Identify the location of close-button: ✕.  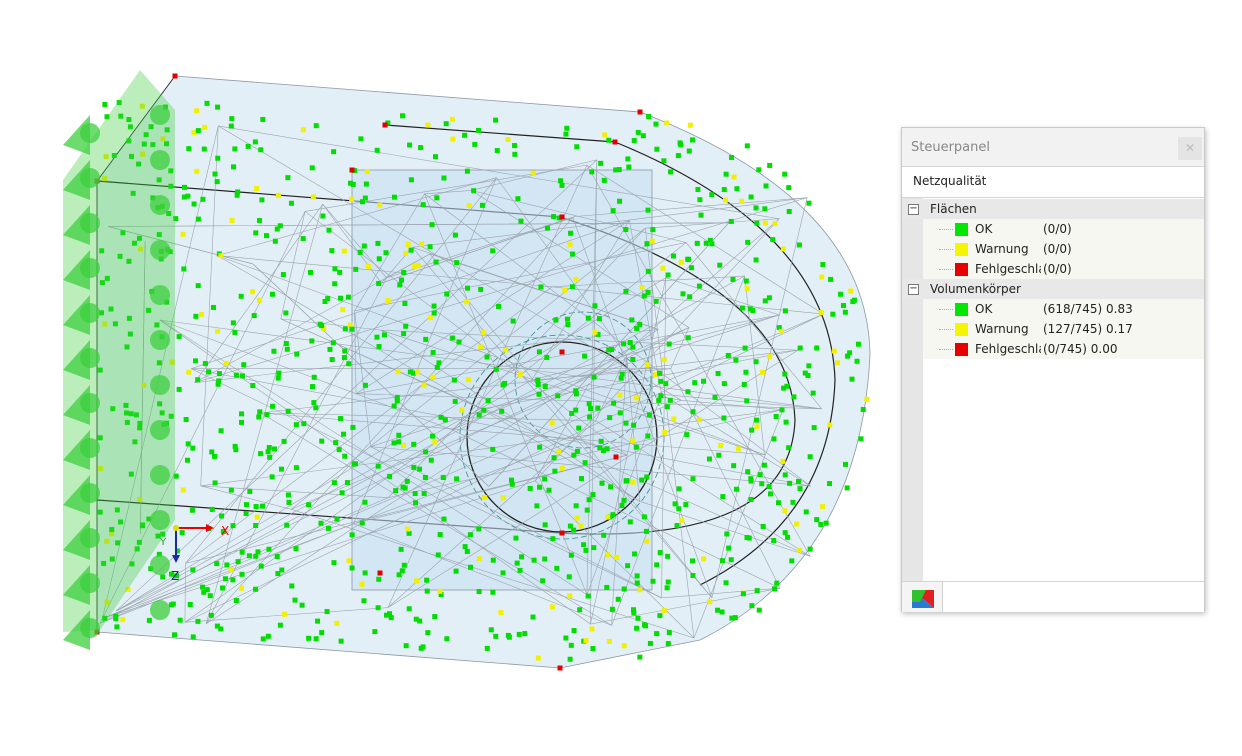
(1190, 148).